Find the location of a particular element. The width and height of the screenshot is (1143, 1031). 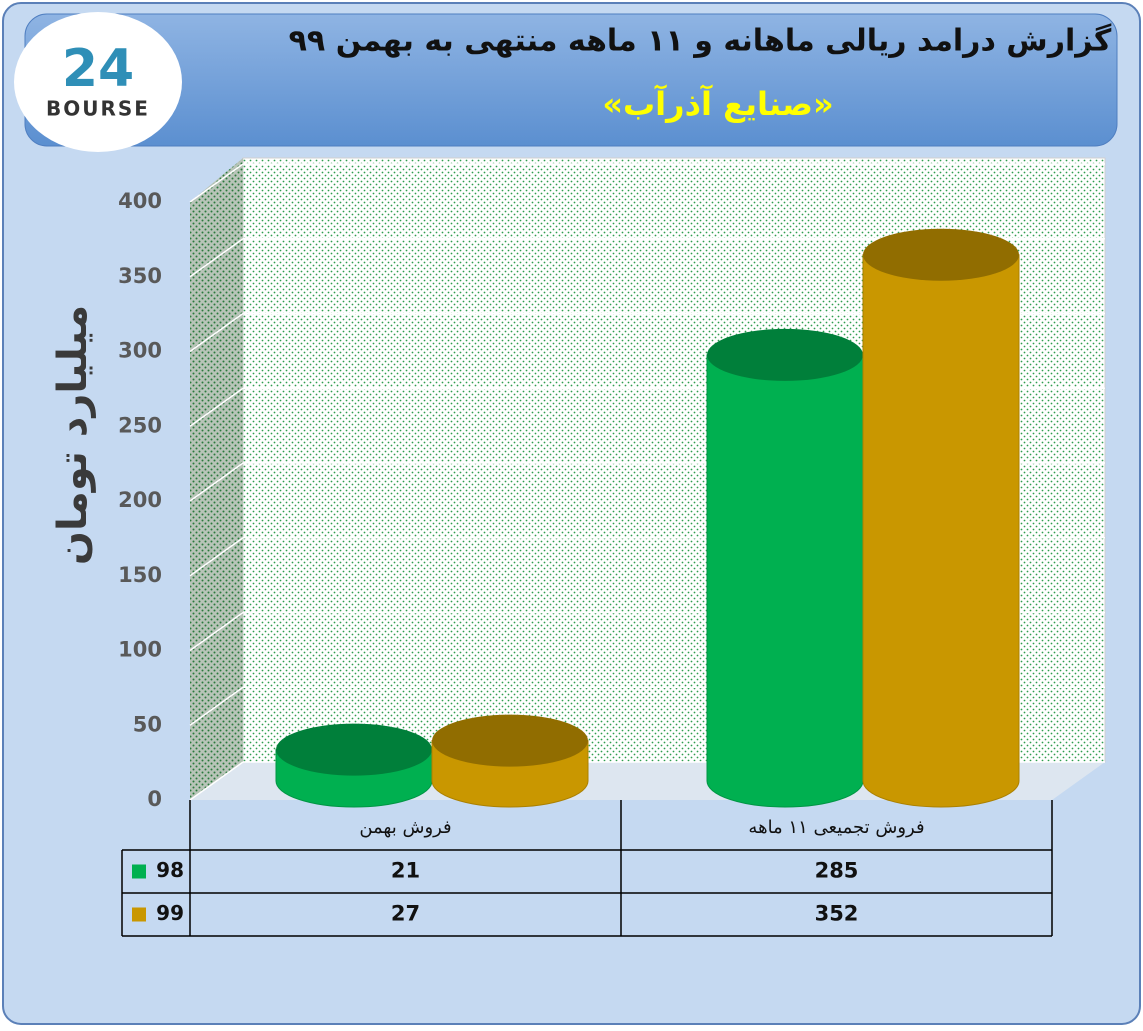

y-tick-label: 350 is located at coordinates (140, 276).